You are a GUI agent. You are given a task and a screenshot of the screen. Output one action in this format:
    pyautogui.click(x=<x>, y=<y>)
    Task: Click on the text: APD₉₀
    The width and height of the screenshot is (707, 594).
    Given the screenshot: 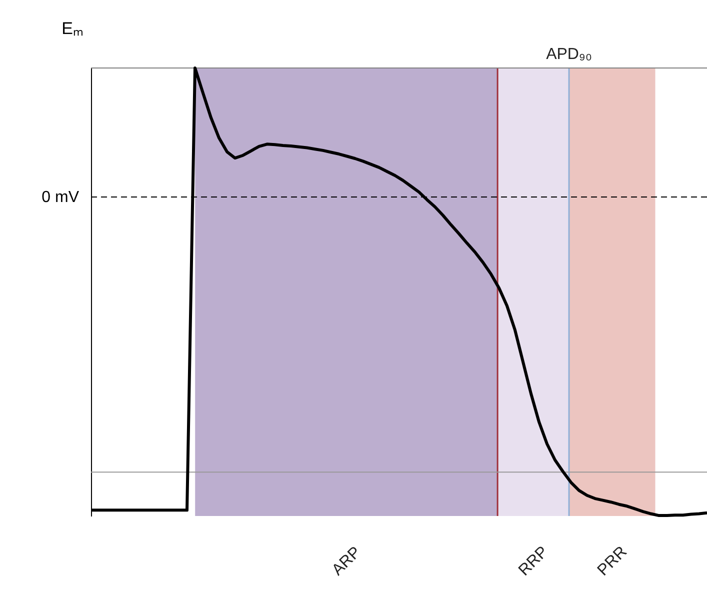 What is the action you would take?
    pyautogui.click(x=569, y=54)
    